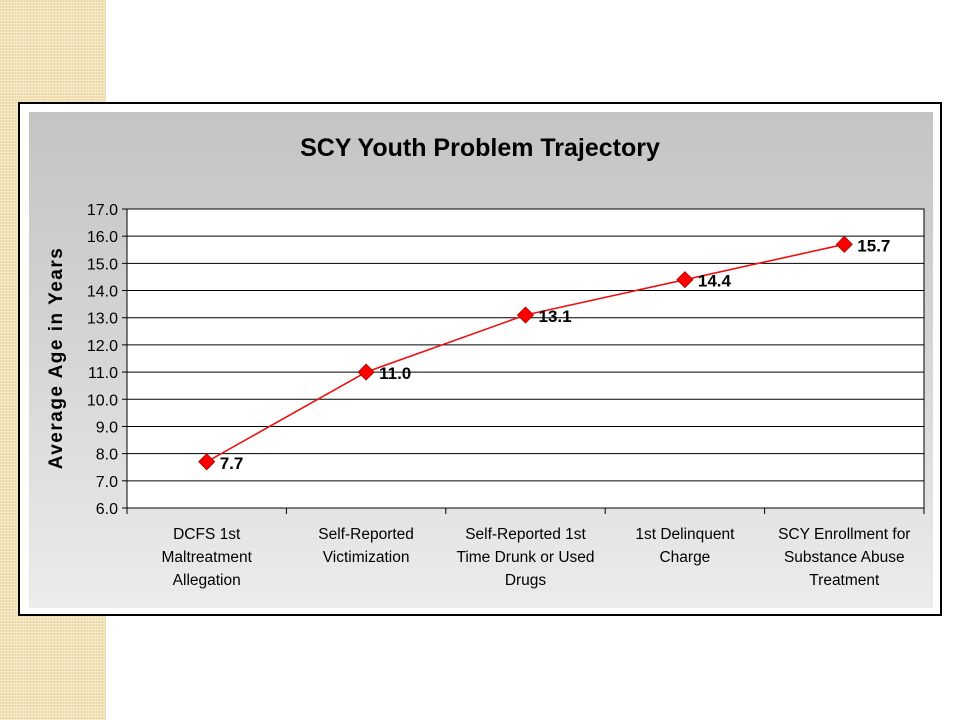 This screenshot has width=960, height=720. Describe the element at coordinates (395, 373) in the screenshot. I see `data-label: 11.0` at that location.